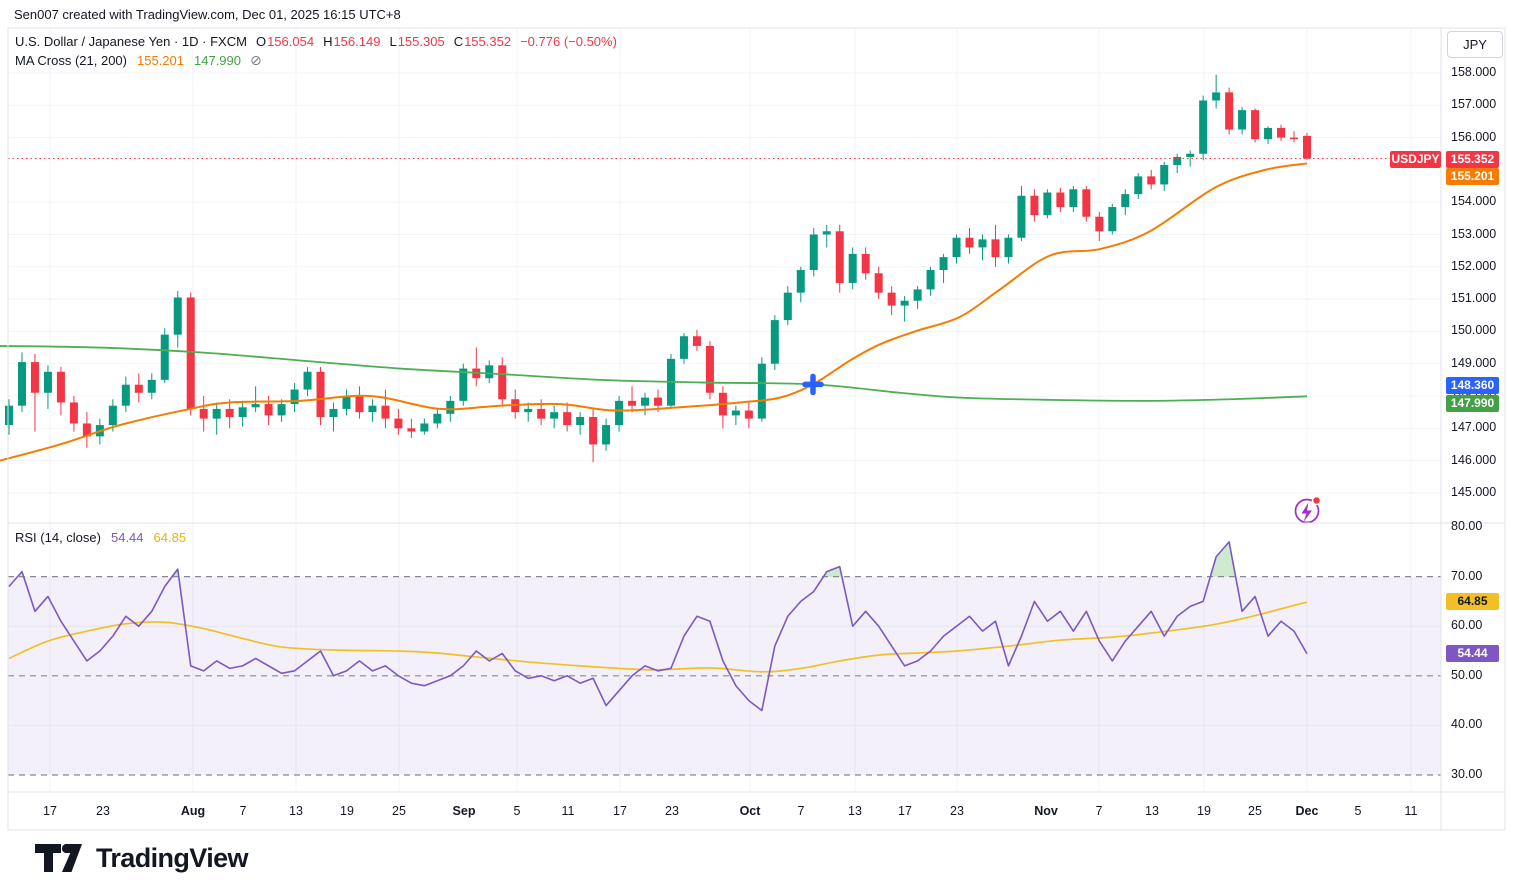 This screenshot has width=1514, height=887. What do you see at coordinates (1467, 774) in the screenshot?
I see `rsi-axis-label: 30.00` at bounding box center [1467, 774].